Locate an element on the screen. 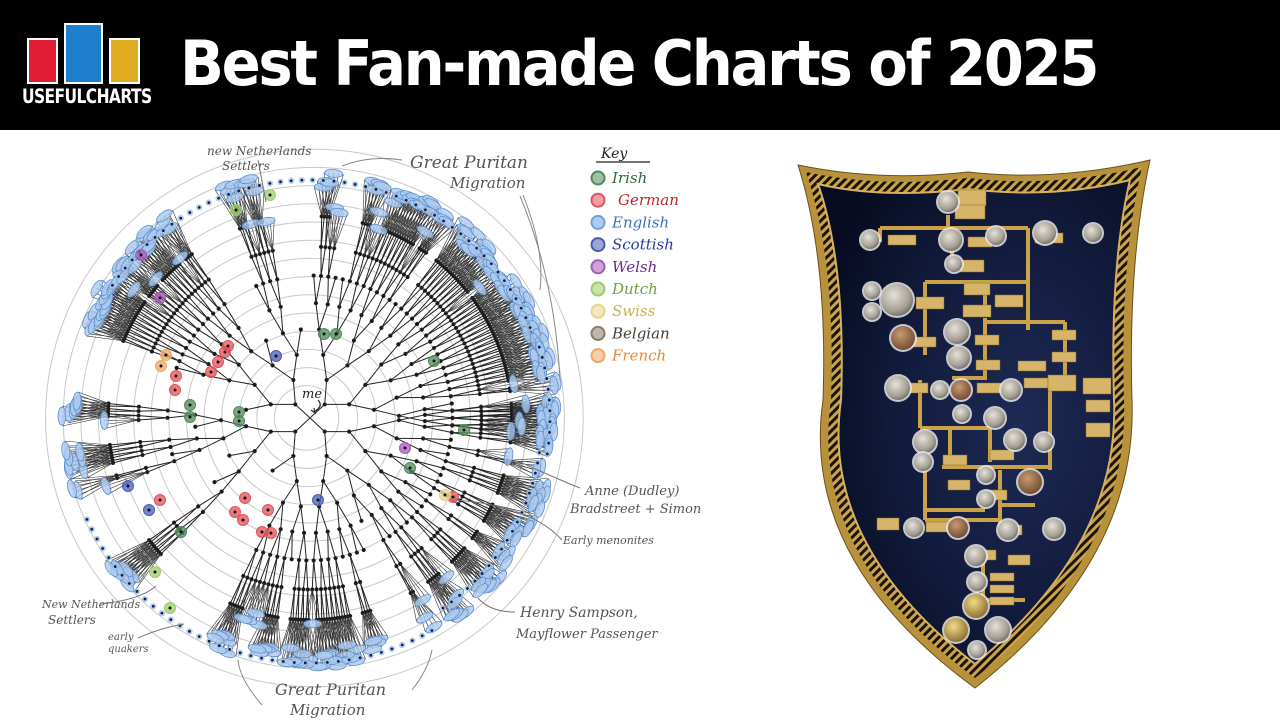 This screenshot has height=720, width=1280. arrow-icon is located at coordinates (128, 595).